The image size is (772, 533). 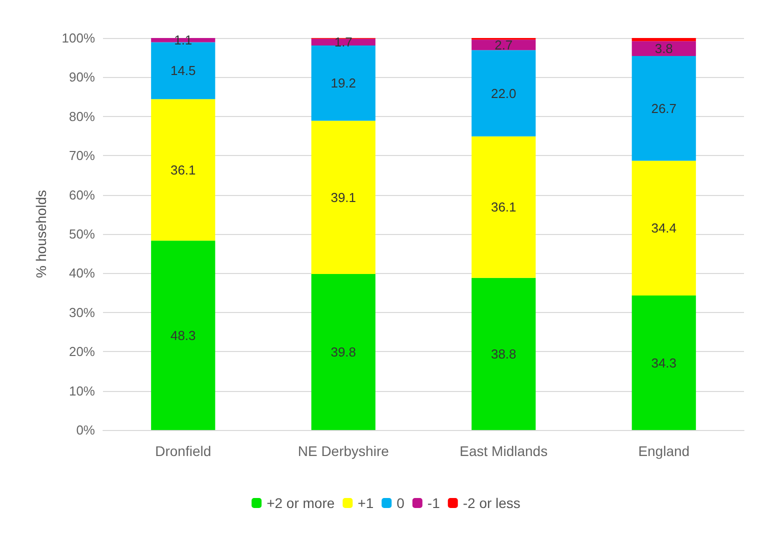 I want to click on x-tick-label: Dronfield, so click(x=183, y=451).